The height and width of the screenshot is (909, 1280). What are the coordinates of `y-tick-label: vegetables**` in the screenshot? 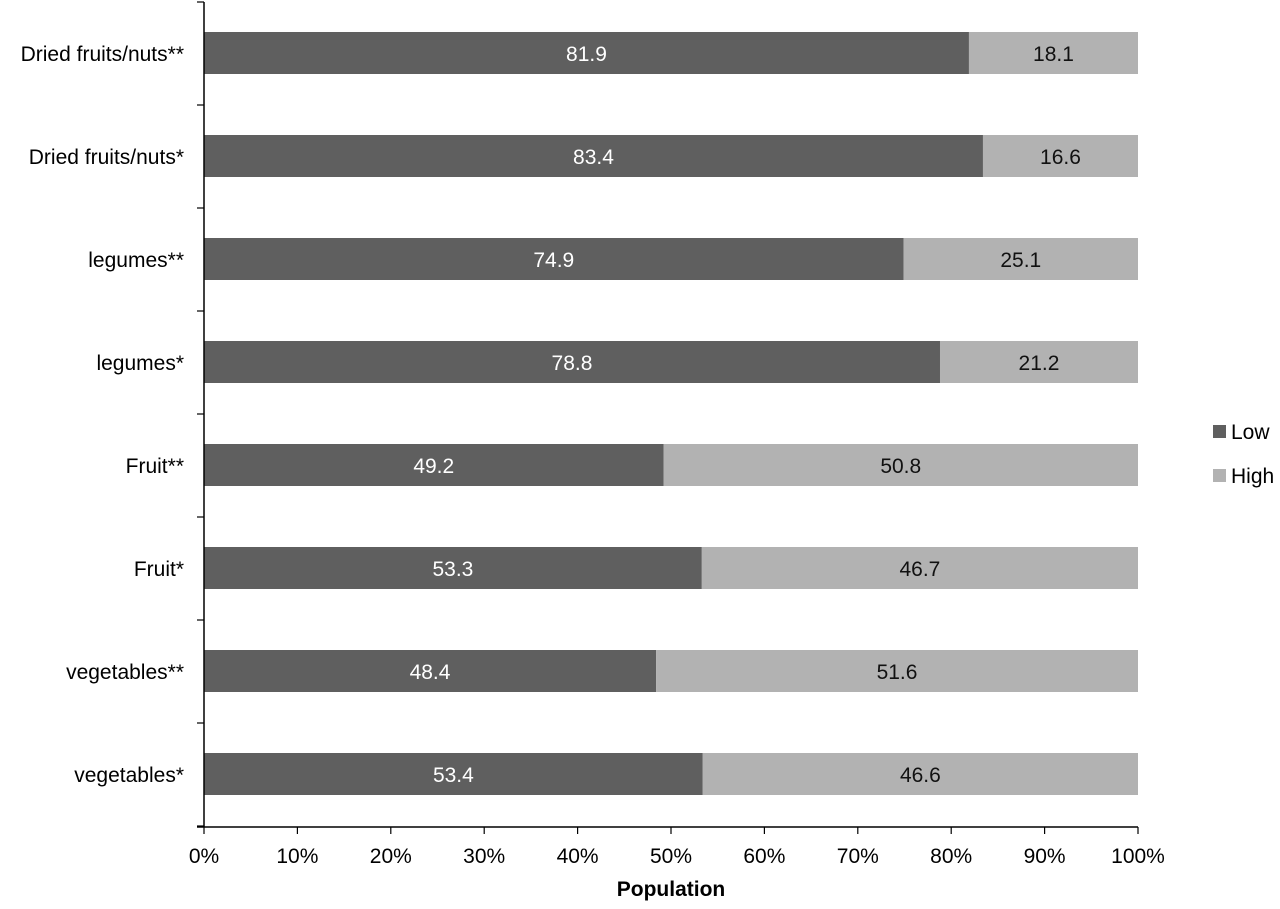 It's located at (125, 672).